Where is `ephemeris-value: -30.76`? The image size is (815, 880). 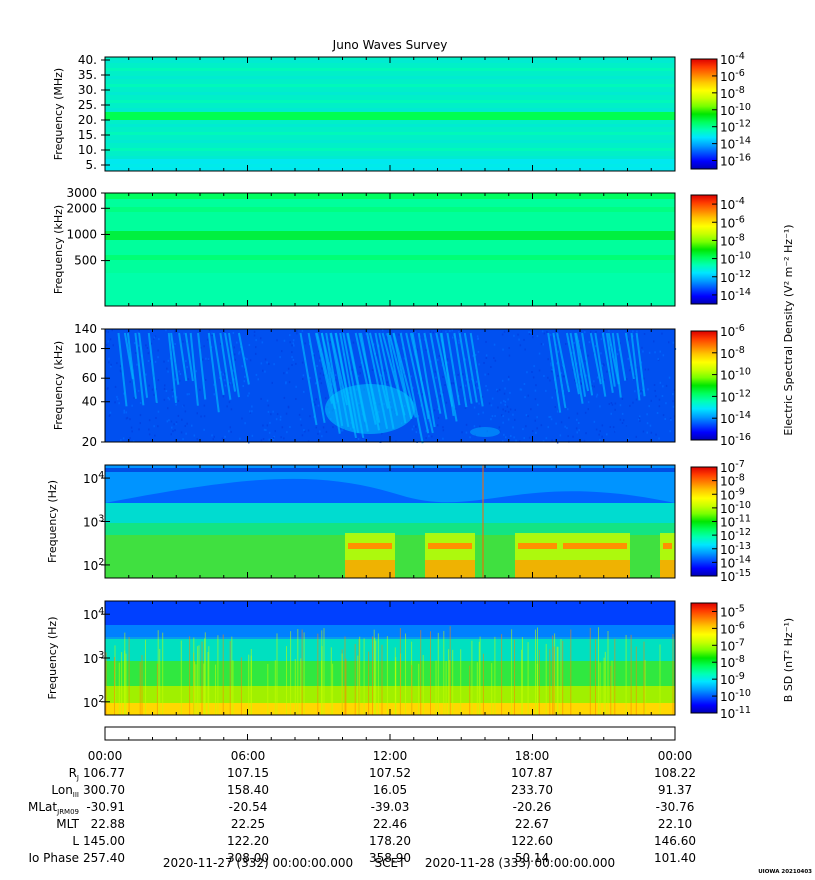 ephemeris-value: -30.76 is located at coordinates (675, 807).